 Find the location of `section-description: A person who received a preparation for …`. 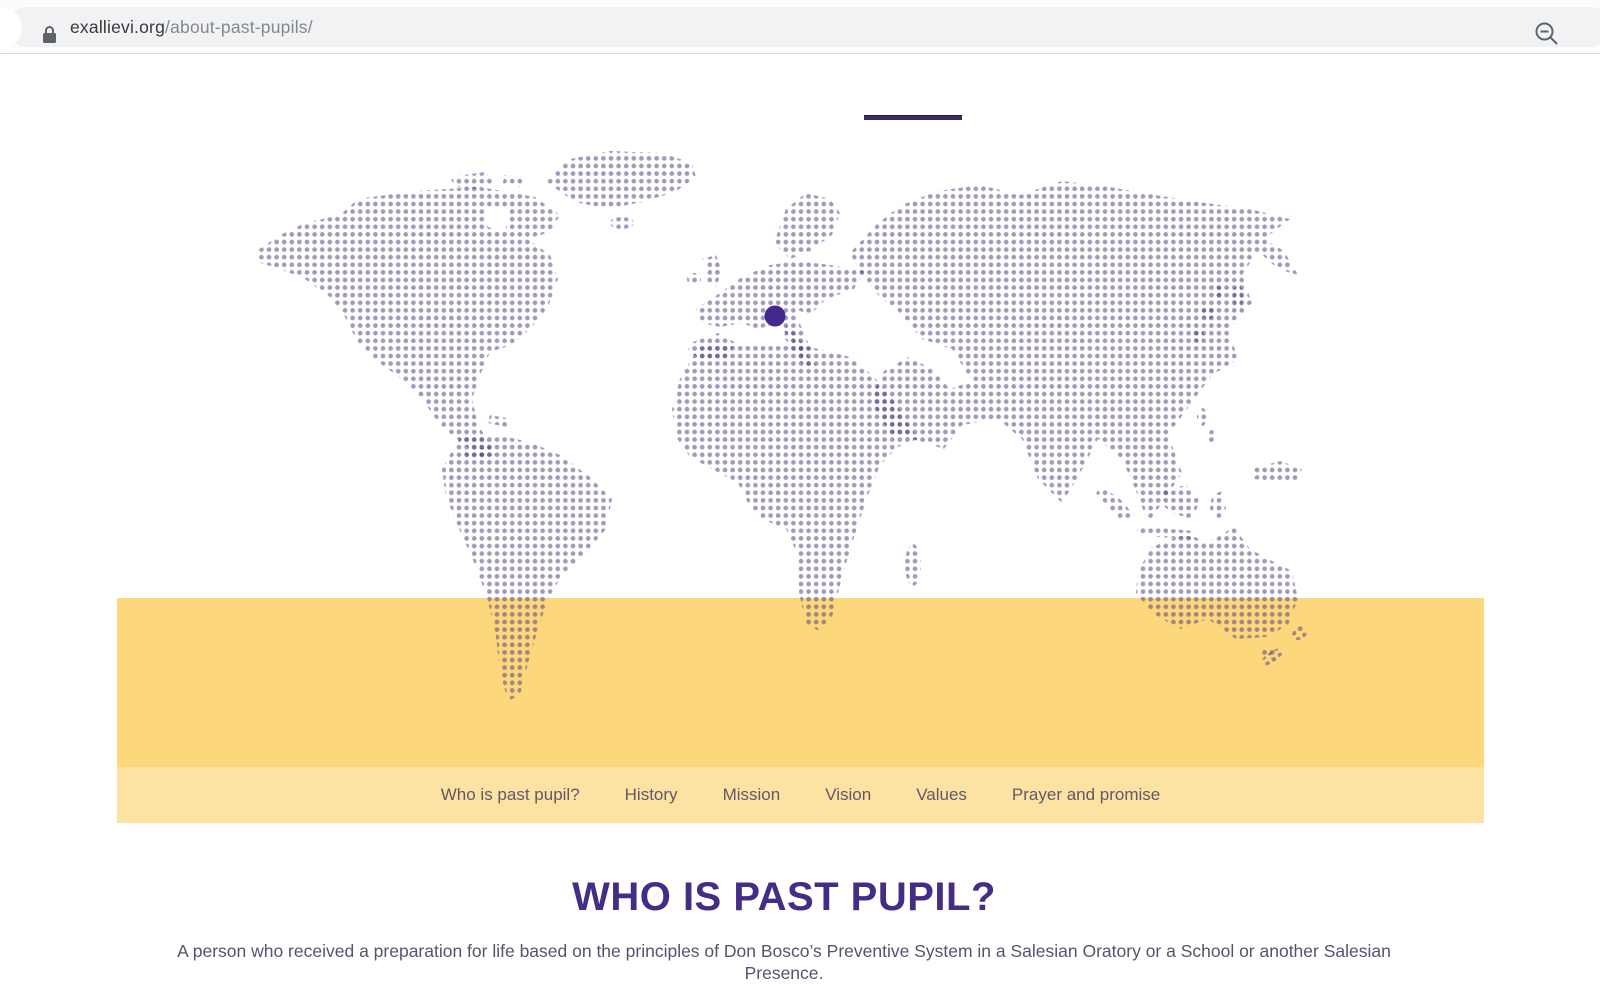

section-description: A person who received a preparation for … is located at coordinates (784, 962).